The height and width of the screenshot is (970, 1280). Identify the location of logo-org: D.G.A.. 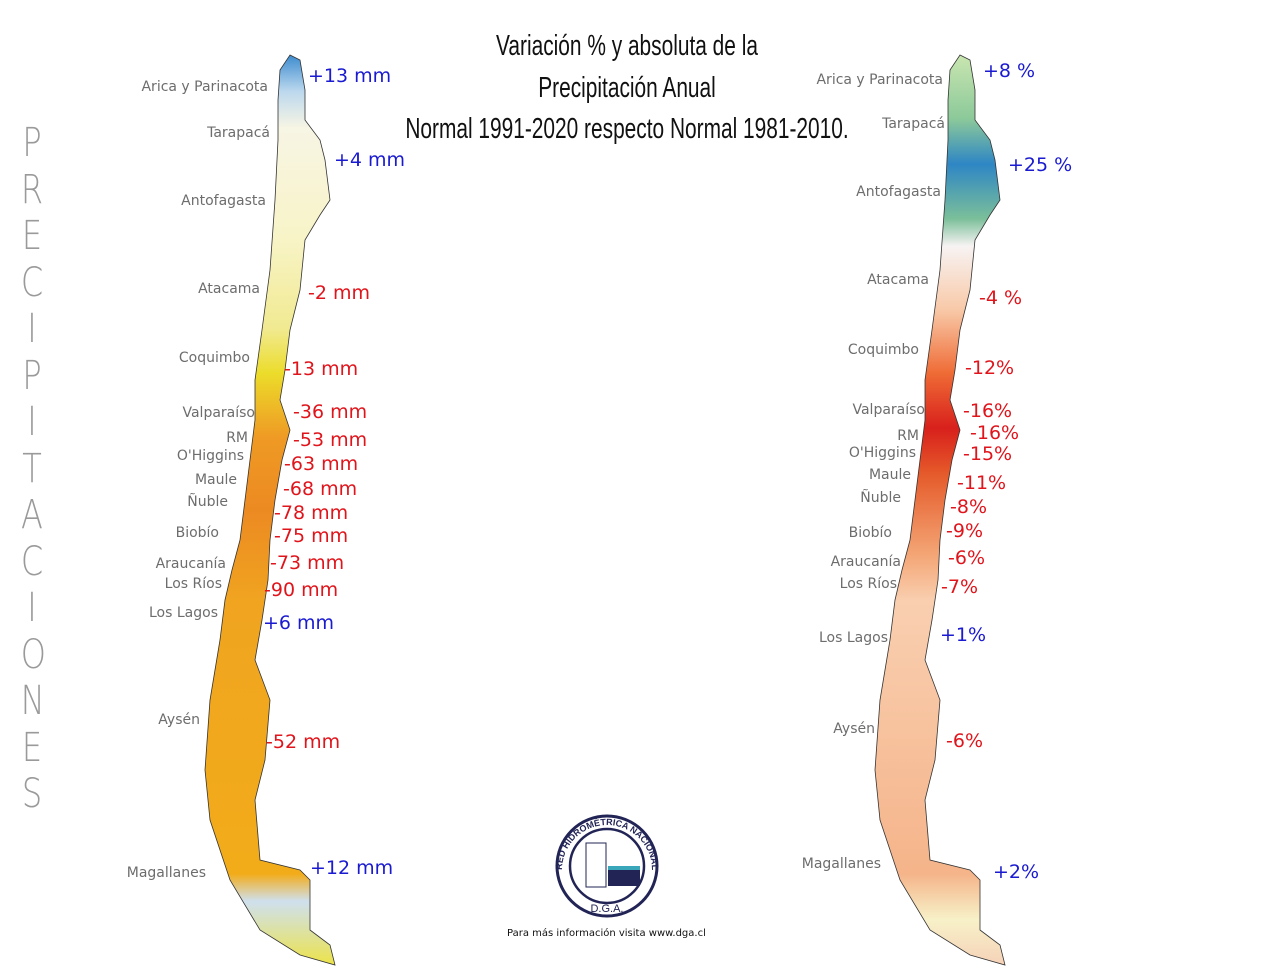
(606, 909).